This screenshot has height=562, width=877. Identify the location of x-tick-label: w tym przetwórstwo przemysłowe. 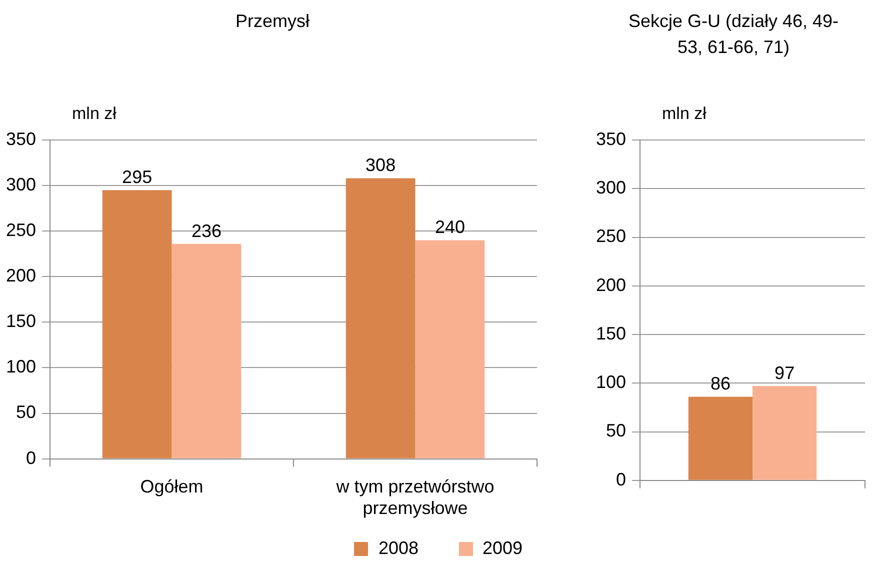
(414, 497).